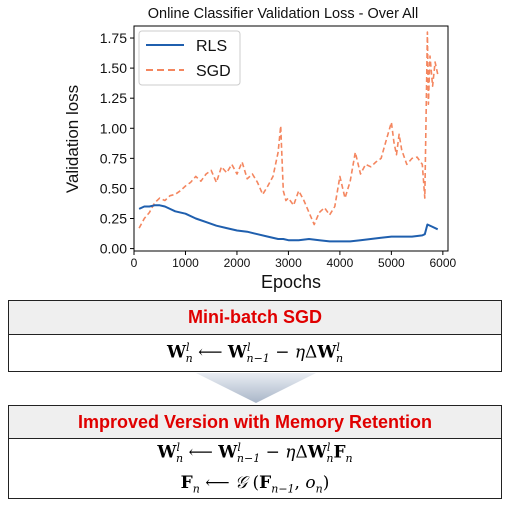 The image size is (512, 512). I want to click on x-tick-label: 0, so click(134, 263).